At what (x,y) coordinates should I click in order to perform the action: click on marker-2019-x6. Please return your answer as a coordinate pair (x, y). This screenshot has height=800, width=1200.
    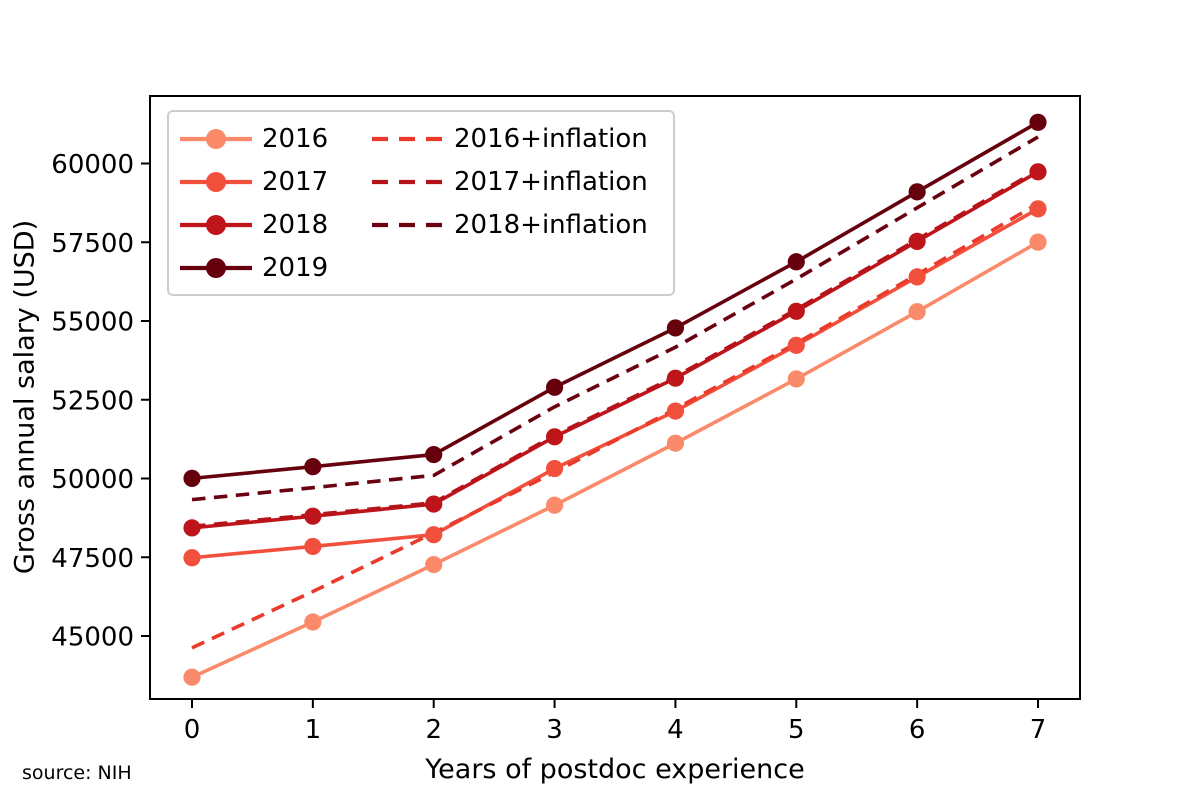
    Looking at the image, I should click on (917, 192).